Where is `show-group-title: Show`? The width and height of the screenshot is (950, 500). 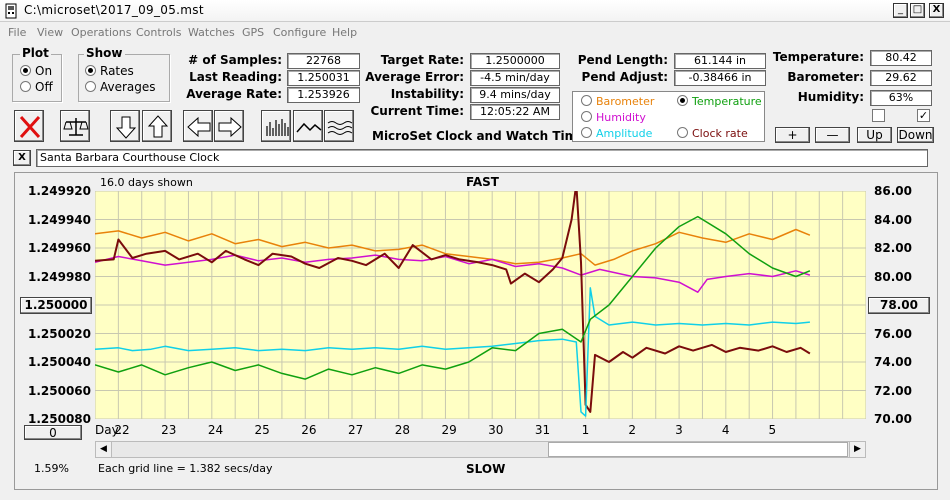 show-group-title: Show is located at coordinates (104, 53).